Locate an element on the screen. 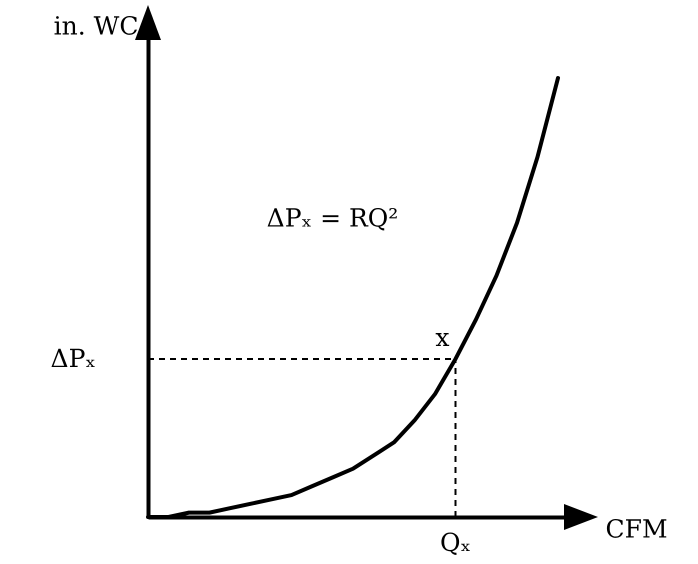 The image size is (698, 564). annotation: x is located at coordinates (442, 337).